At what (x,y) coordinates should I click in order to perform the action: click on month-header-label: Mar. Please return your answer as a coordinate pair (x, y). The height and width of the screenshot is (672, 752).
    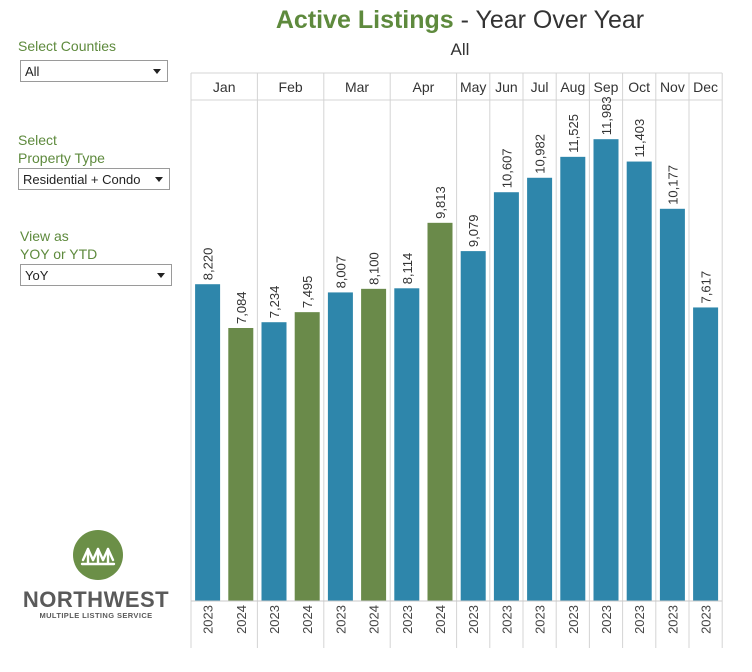
    Looking at the image, I should click on (357, 87).